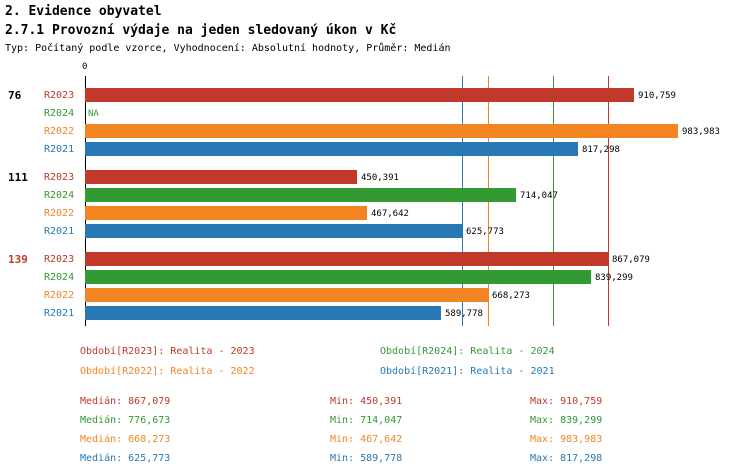 Image resolution: width=750 pixels, height=476 pixels. I want to click on group-label: 111, so click(18, 177).